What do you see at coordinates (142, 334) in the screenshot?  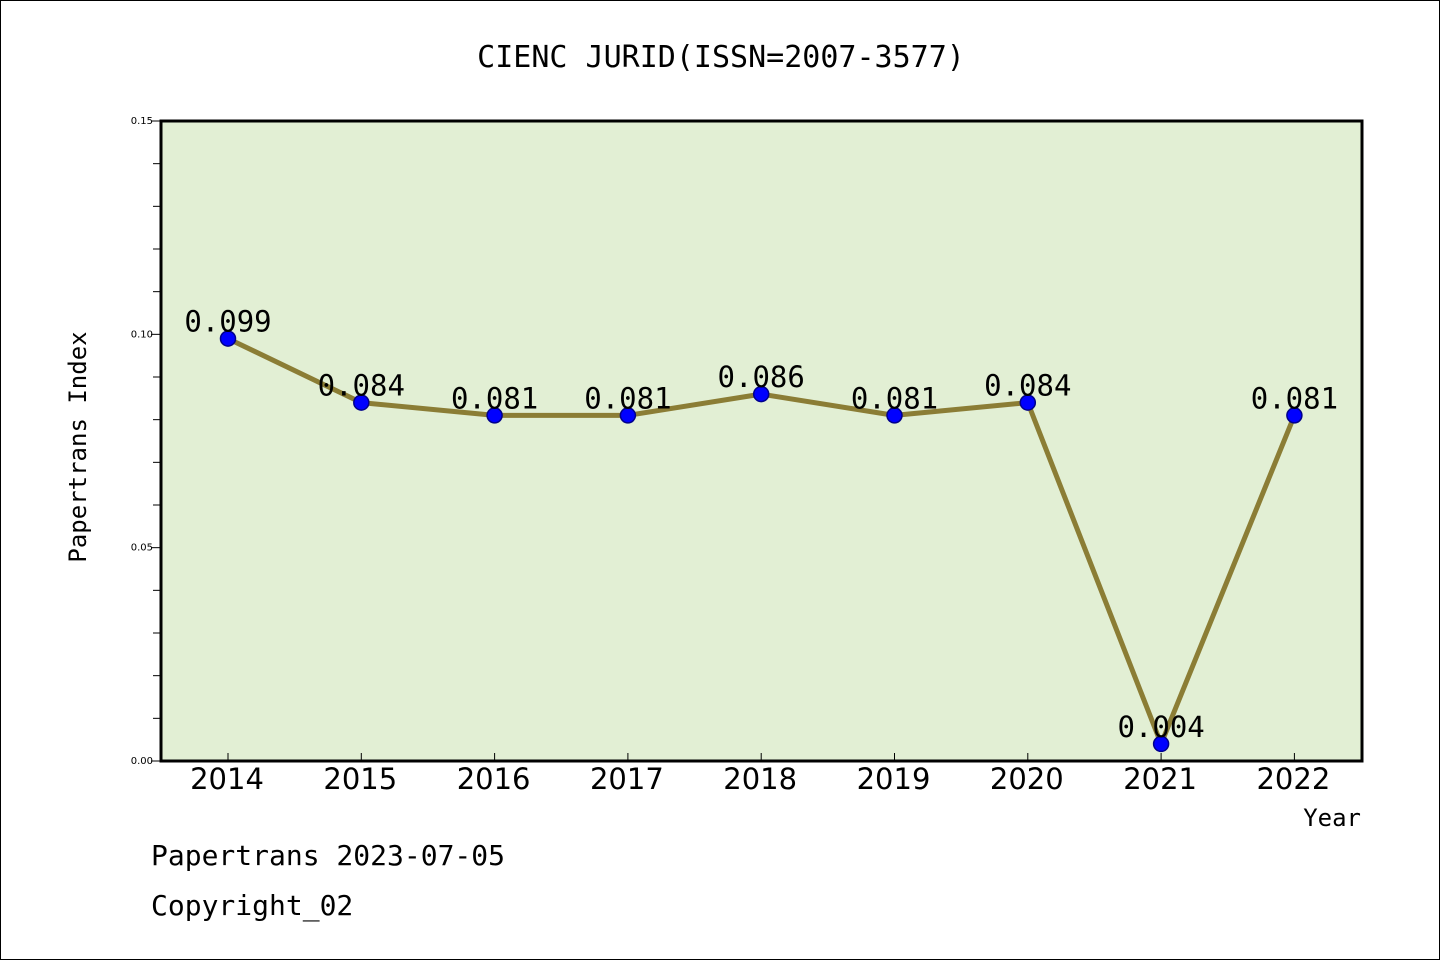 I see `y-tick-label: 0.10` at bounding box center [142, 334].